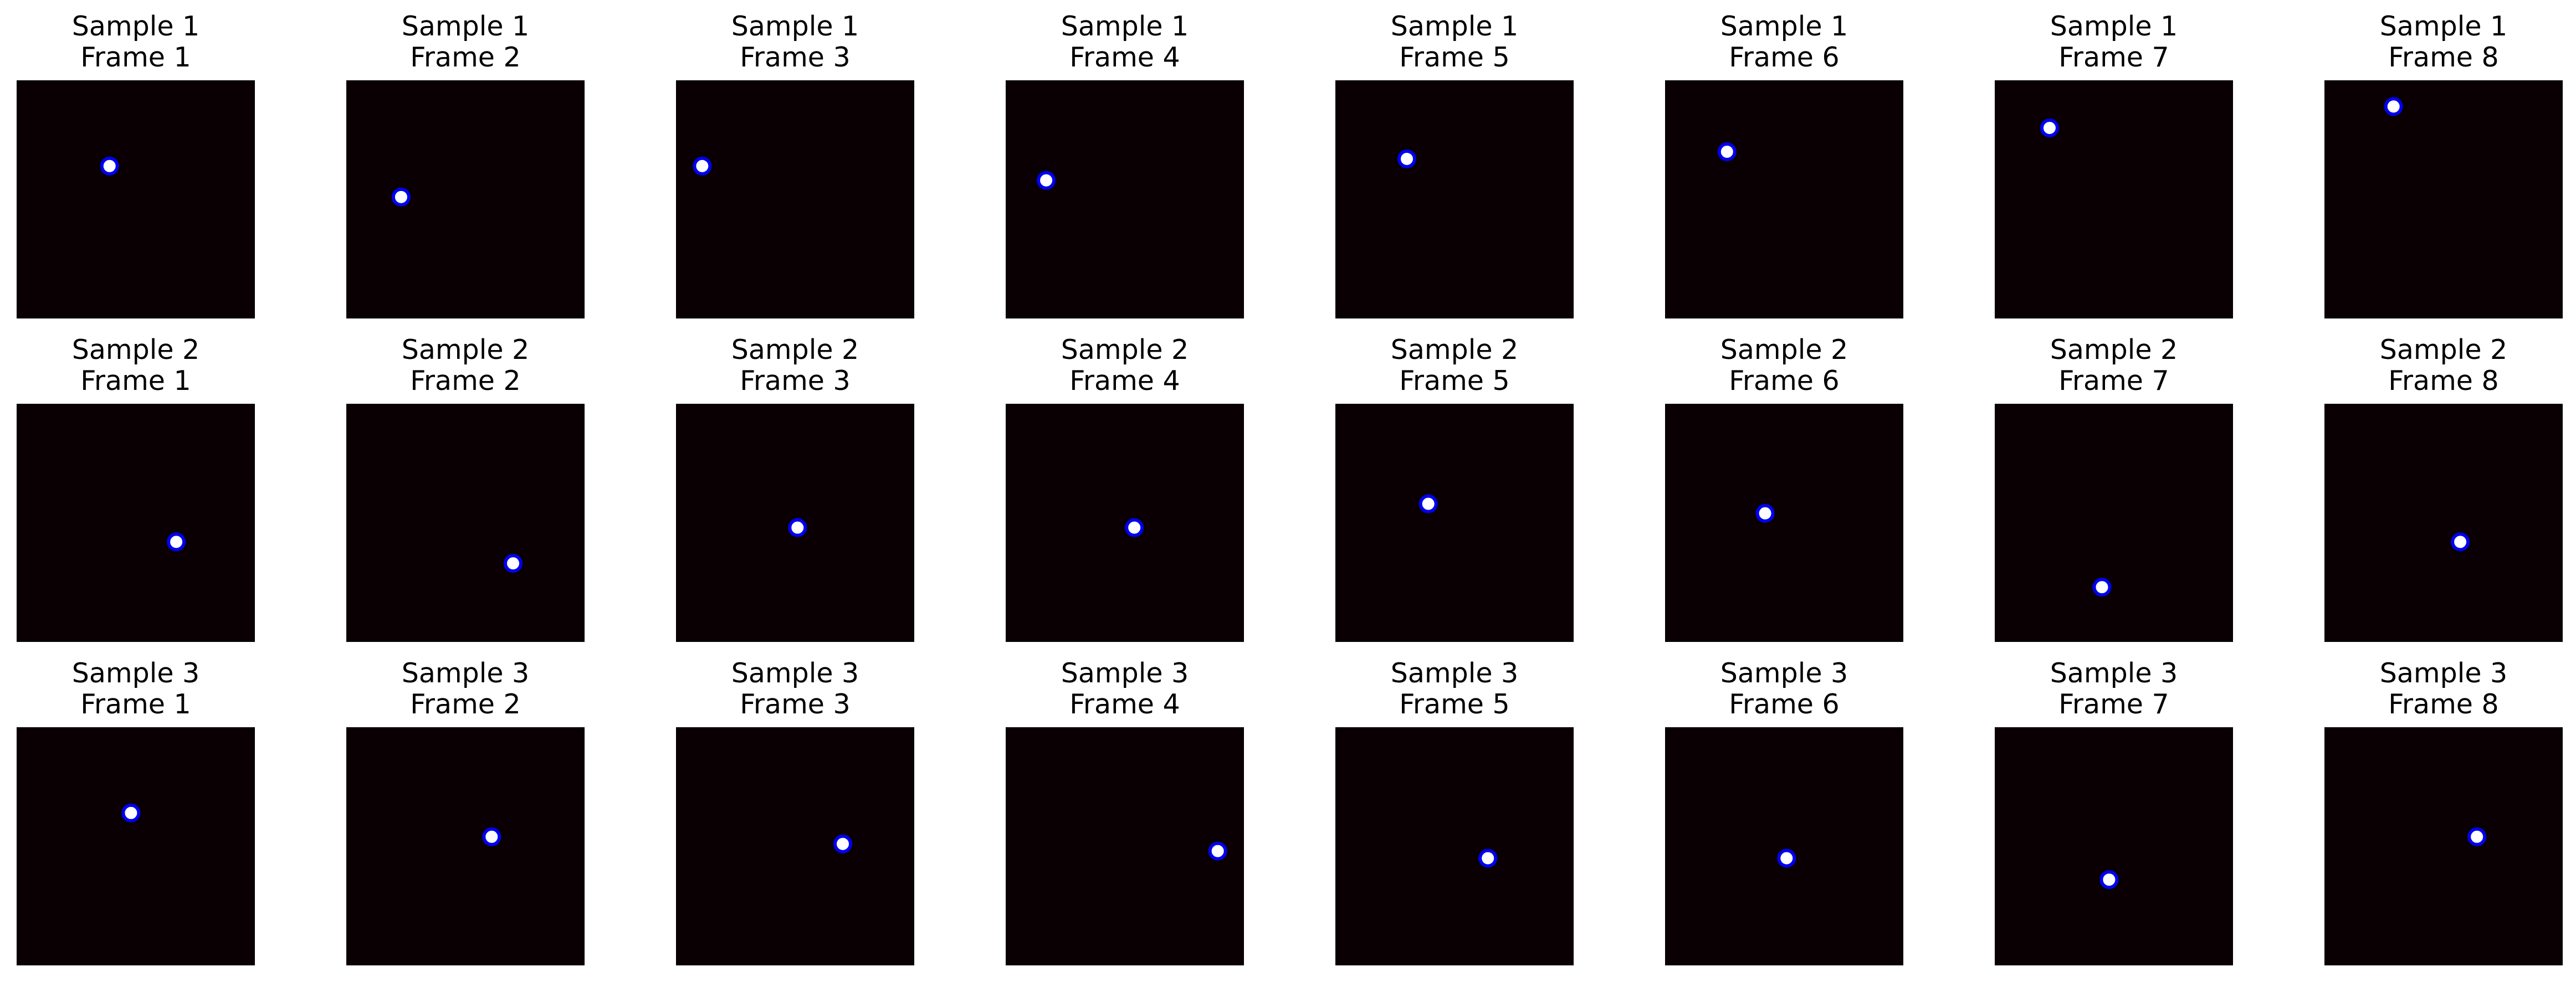 This screenshot has width=2576, height=982. I want to click on subplot-title: Sample 1 Frame 2, so click(465, 42).